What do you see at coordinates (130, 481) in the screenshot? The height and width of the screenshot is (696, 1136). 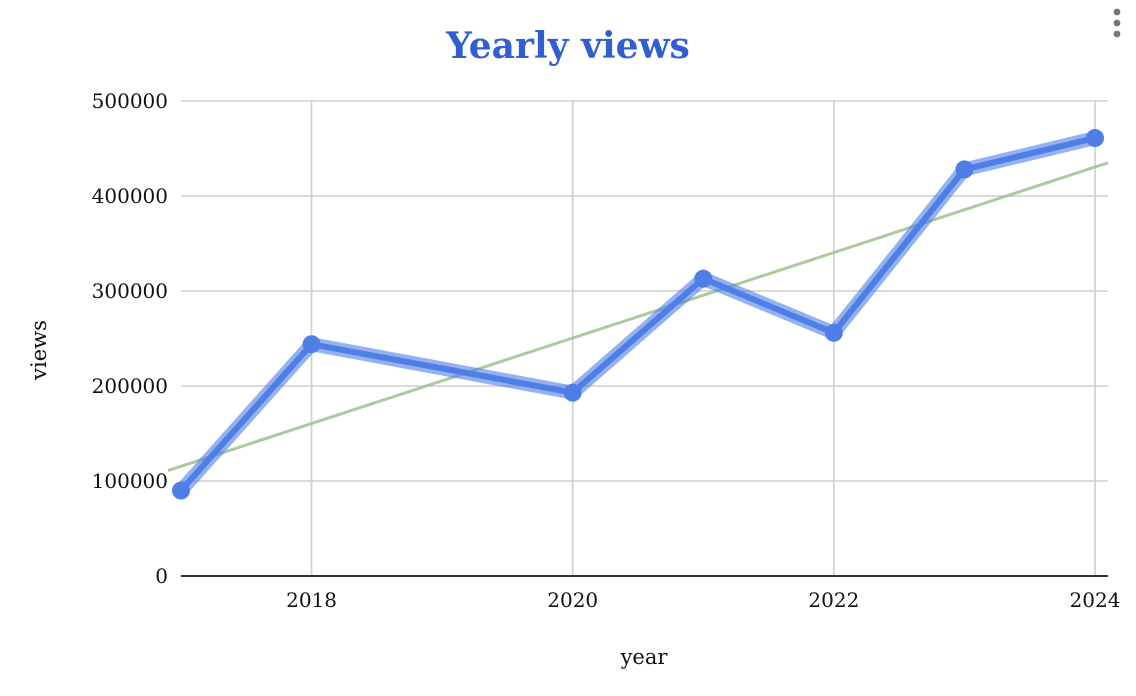 I see `y-tick-label: 100000` at bounding box center [130, 481].